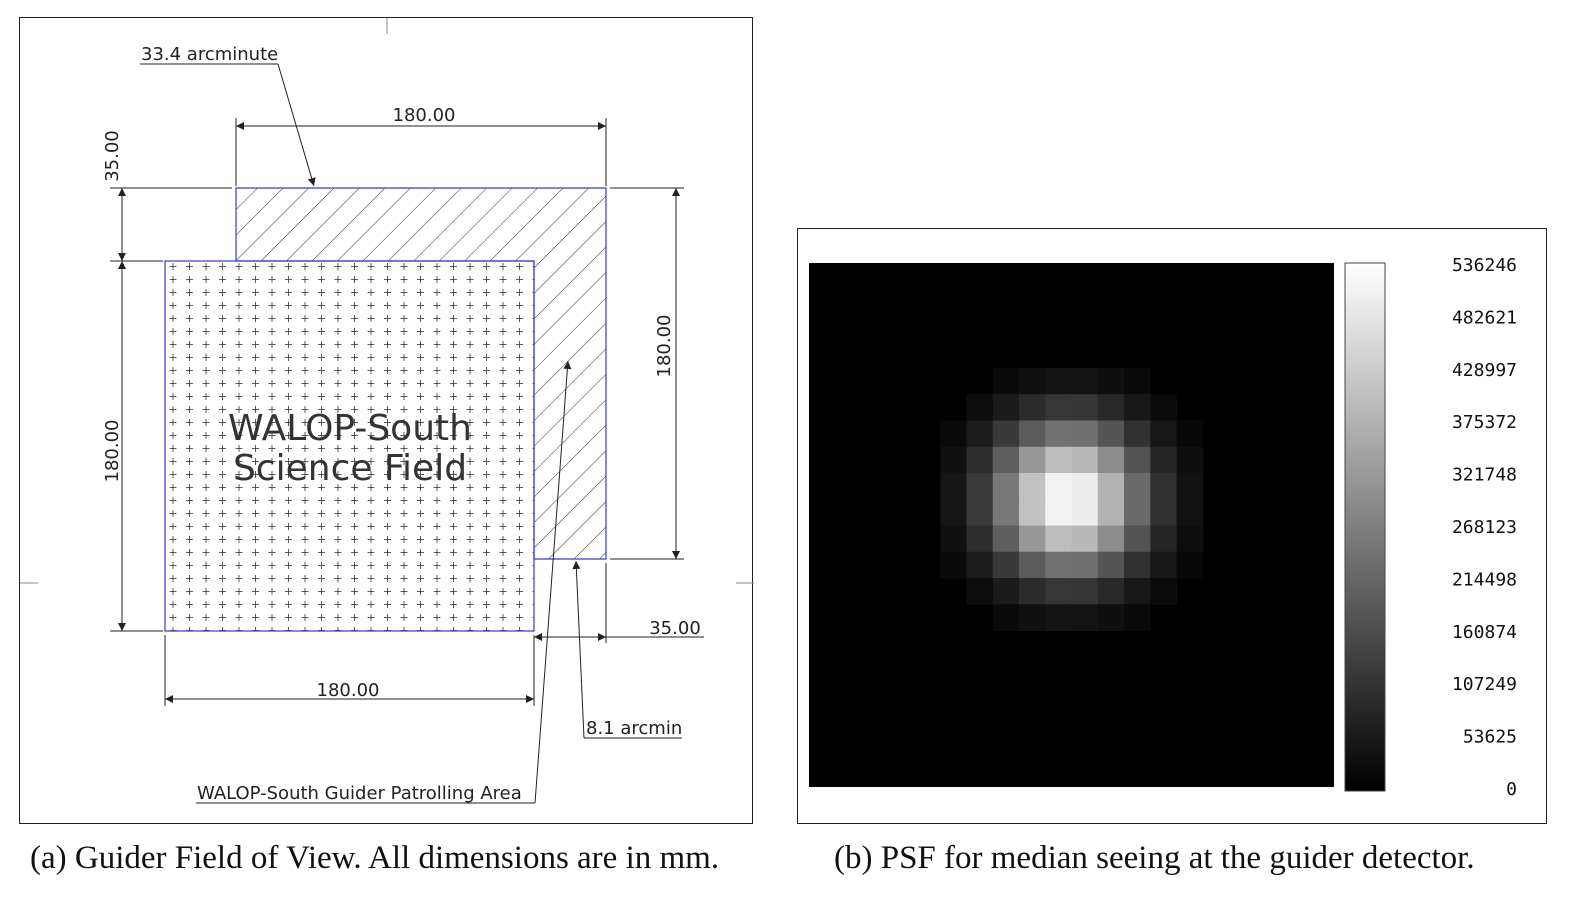 This screenshot has height=897, width=1573. What do you see at coordinates (1490, 737) in the screenshot?
I see `colorbar-tick-label: 53625` at bounding box center [1490, 737].